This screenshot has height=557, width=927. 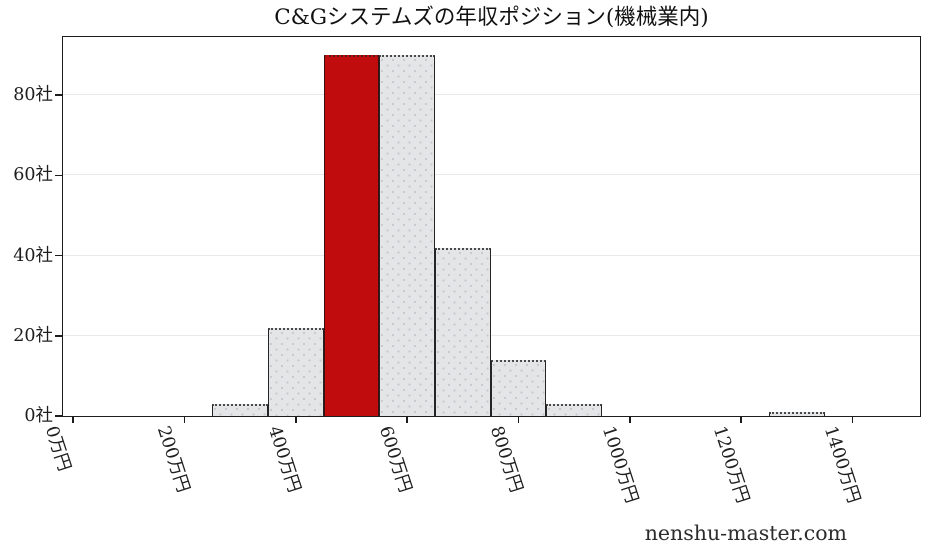 I want to click on x-tick-label: 200万円, so click(x=172, y=459).